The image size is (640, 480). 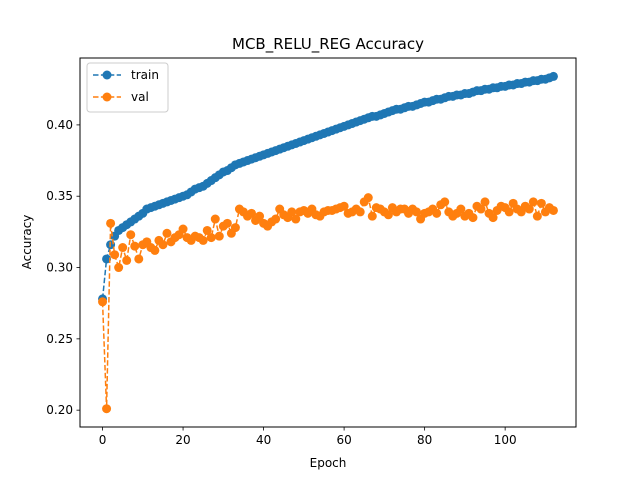 I want to click on legend-train-label: train, so click(x=145, y=75).